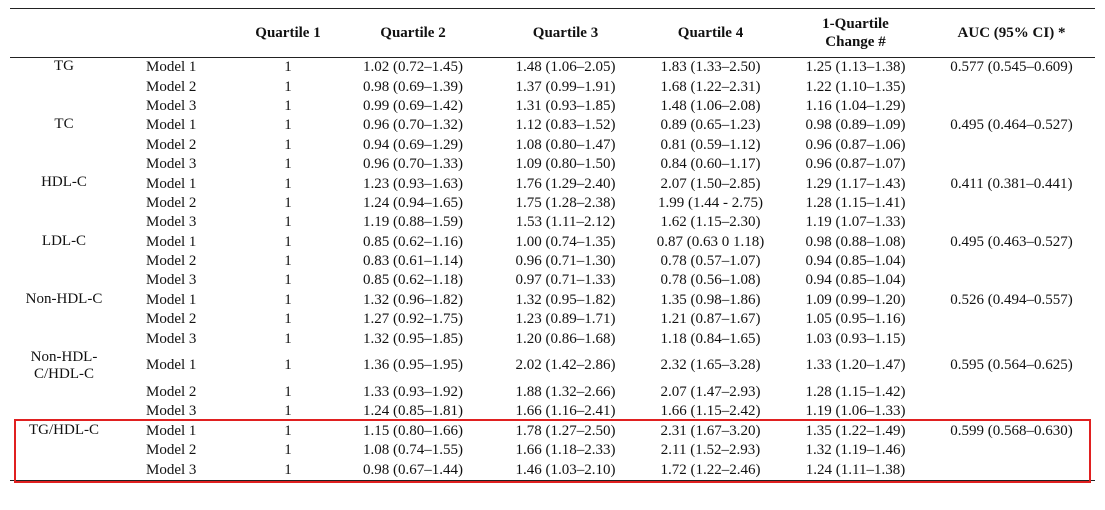 This screenshot has height=510, width=1105. I want to click on table-cell: 0.81 (0.59–1.12), so click(710, 144).